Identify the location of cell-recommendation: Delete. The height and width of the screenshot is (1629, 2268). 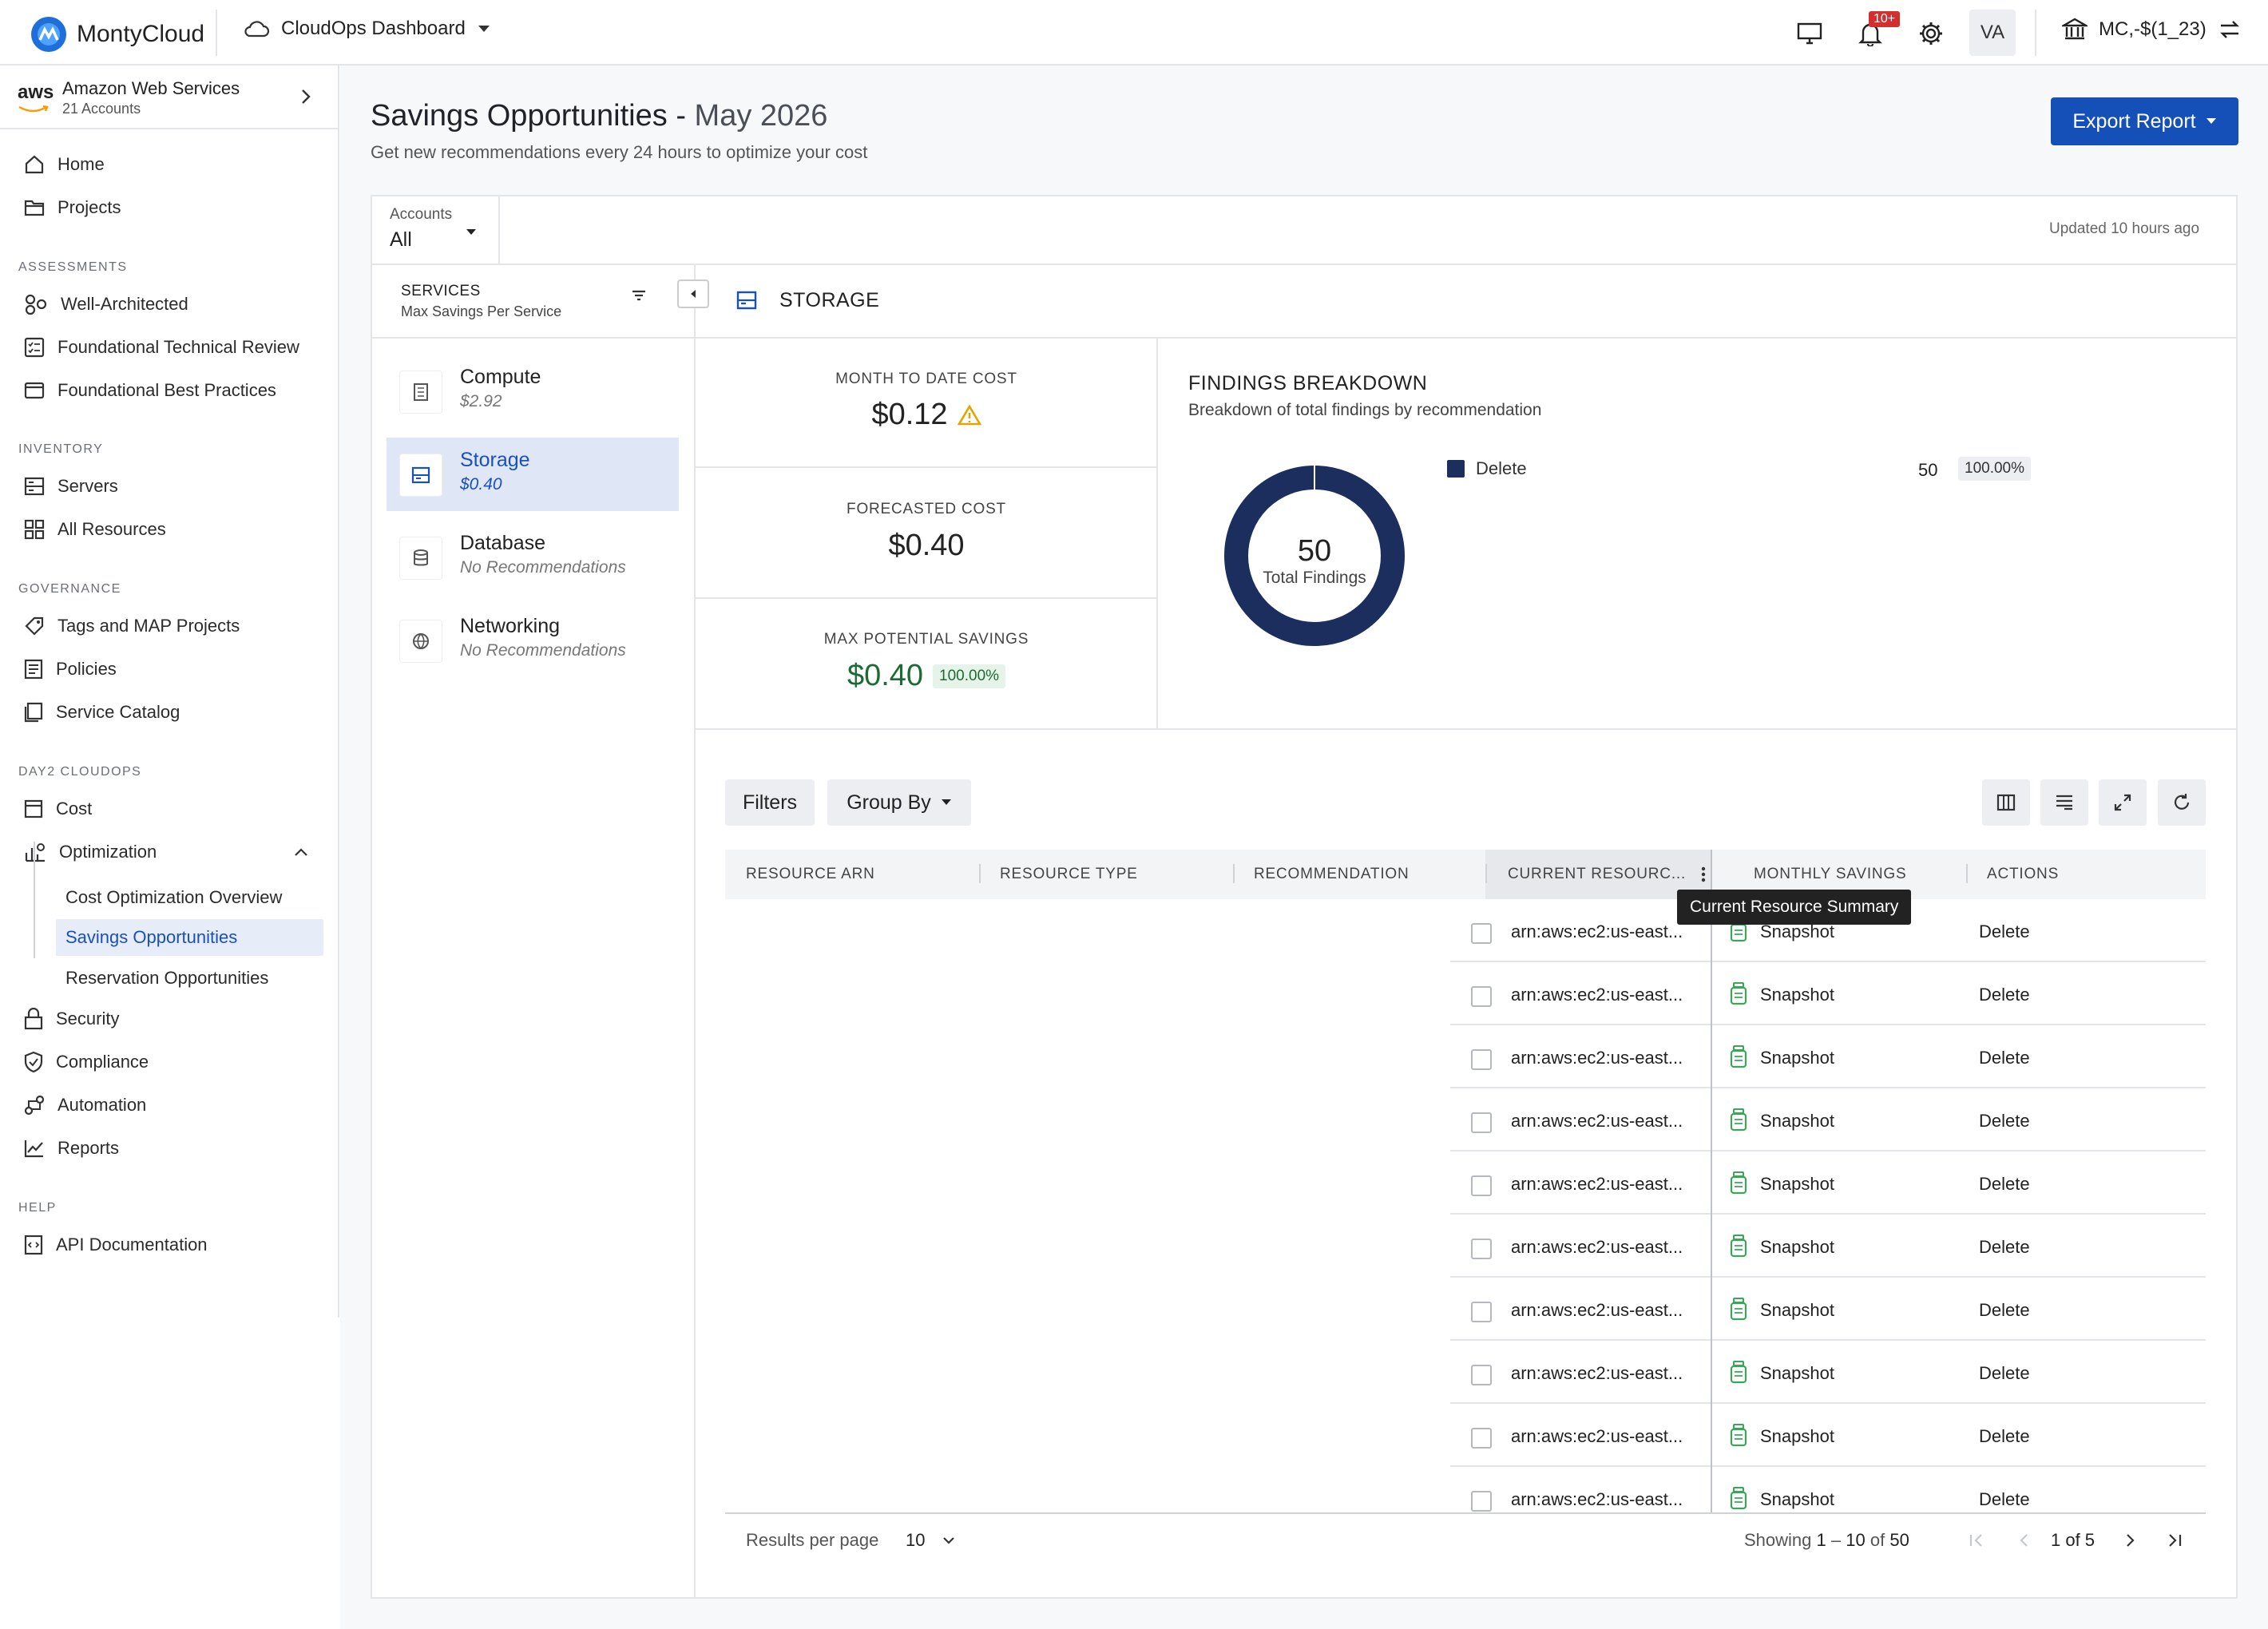
(2005, 1184).